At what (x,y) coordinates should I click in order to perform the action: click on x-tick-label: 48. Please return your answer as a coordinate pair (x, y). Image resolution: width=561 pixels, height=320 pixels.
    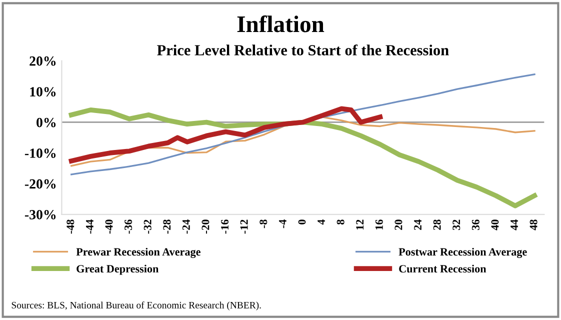
    Looking at the image, I should click on (534, 225).